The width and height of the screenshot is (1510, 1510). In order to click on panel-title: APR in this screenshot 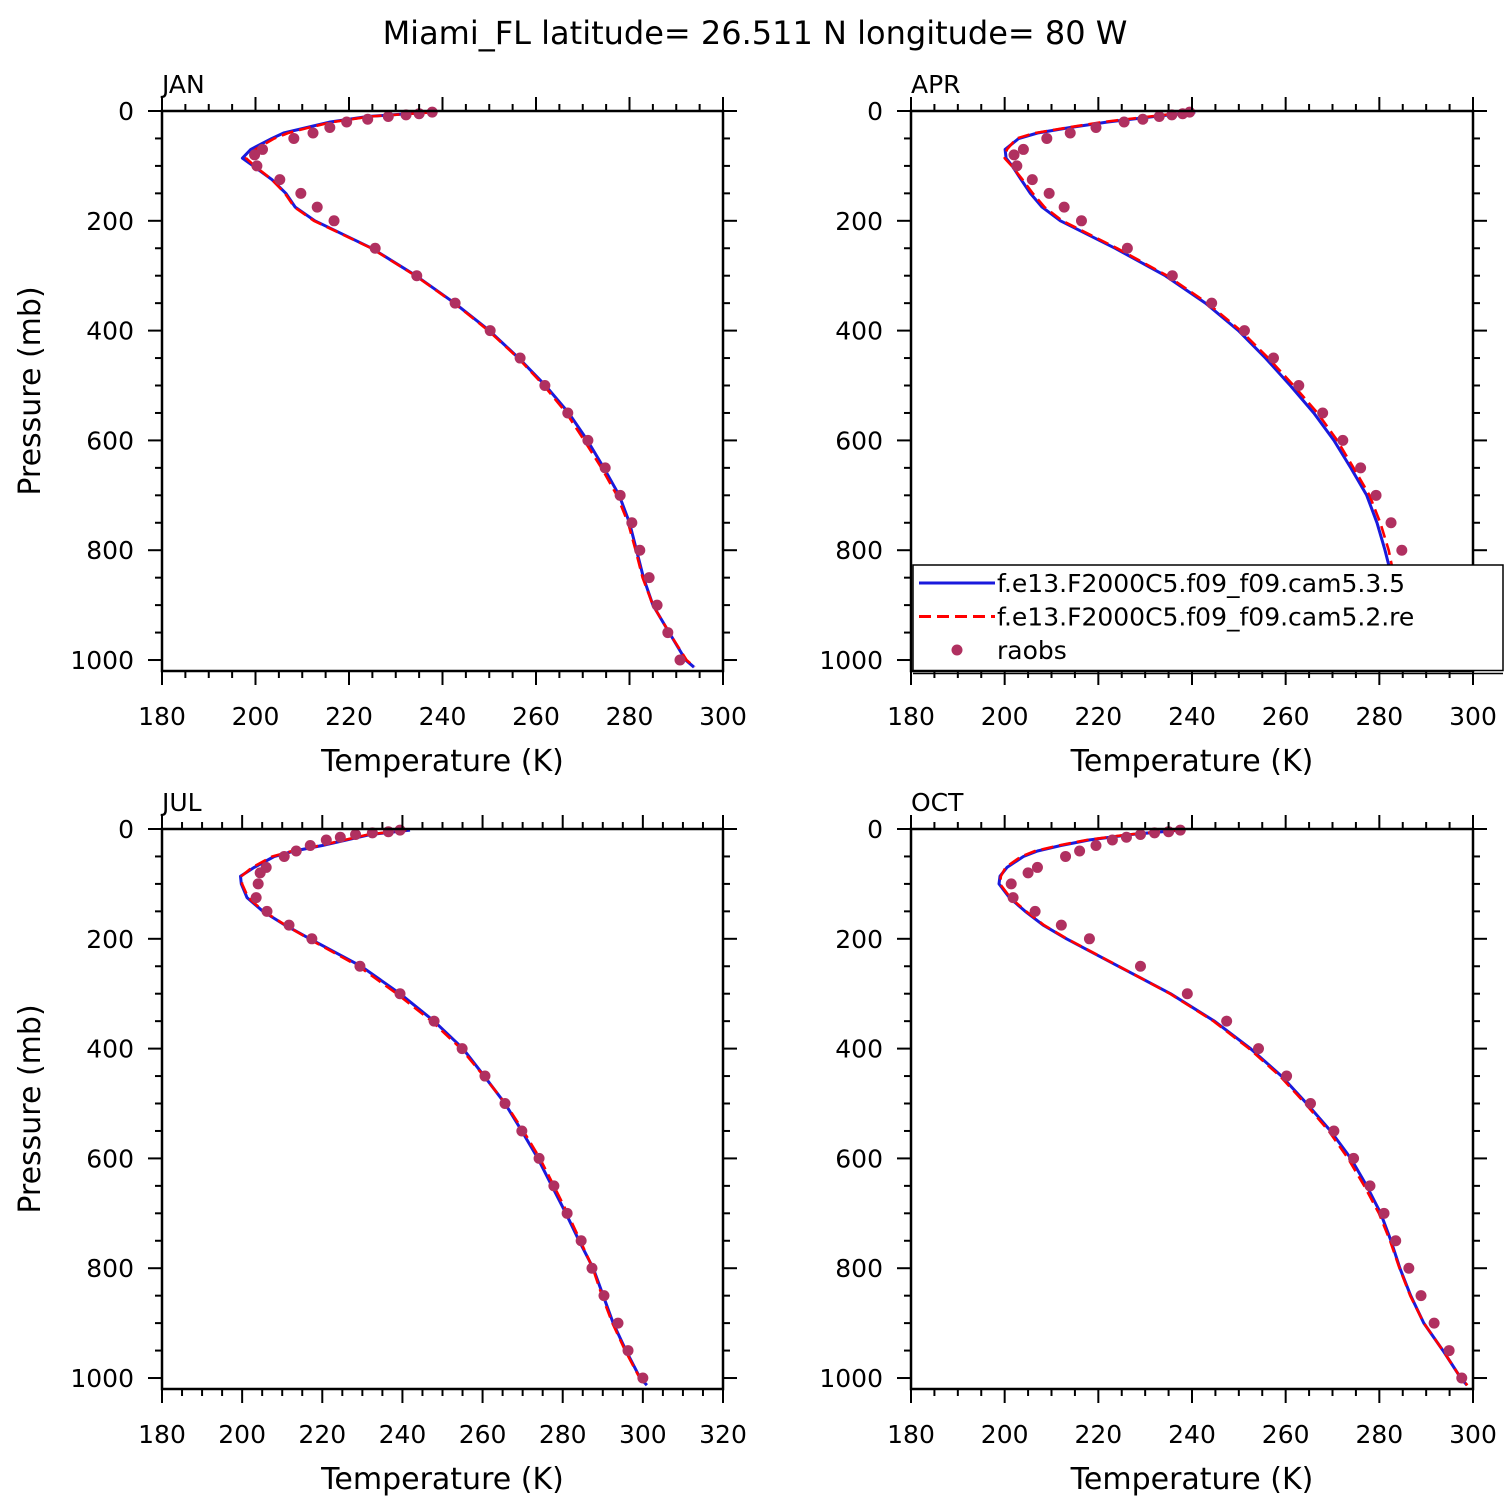, I will do `click(936, 84)`.